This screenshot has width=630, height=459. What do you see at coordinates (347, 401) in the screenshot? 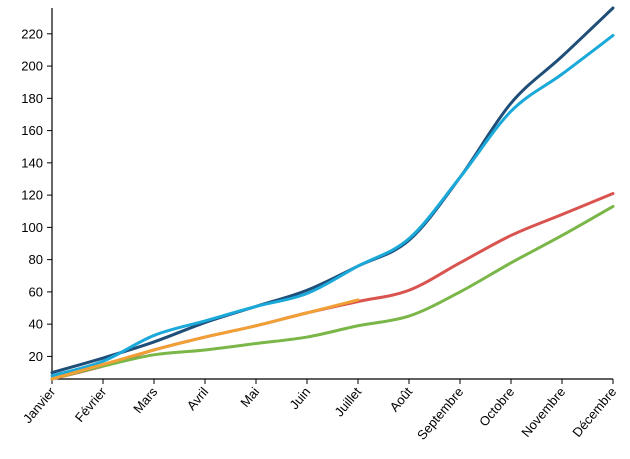
I see `x-tick-label: Juillet` at bounding box center [347, 401].